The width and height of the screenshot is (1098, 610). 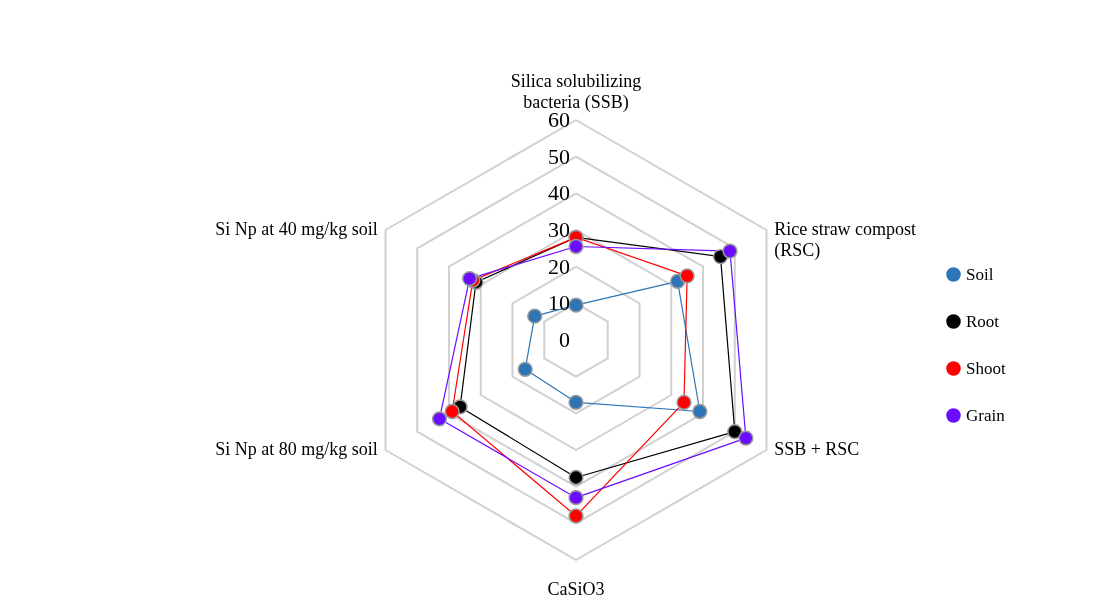 What do you see at coordinates (986, 368) in the screenshot?
I see `legend-label: Shoot` at bounding box center [986, 368].